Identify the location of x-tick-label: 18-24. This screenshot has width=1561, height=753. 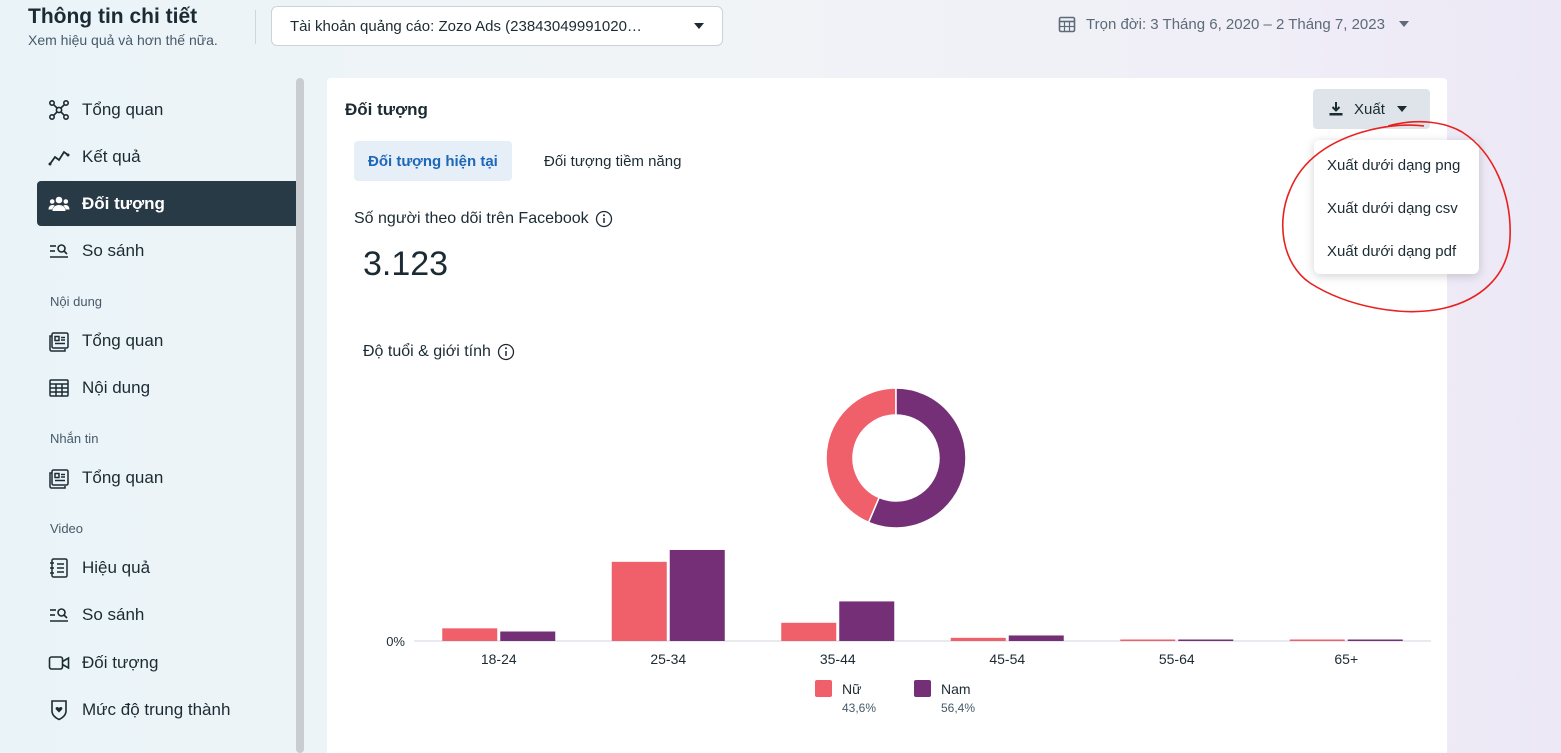
(499, 659).